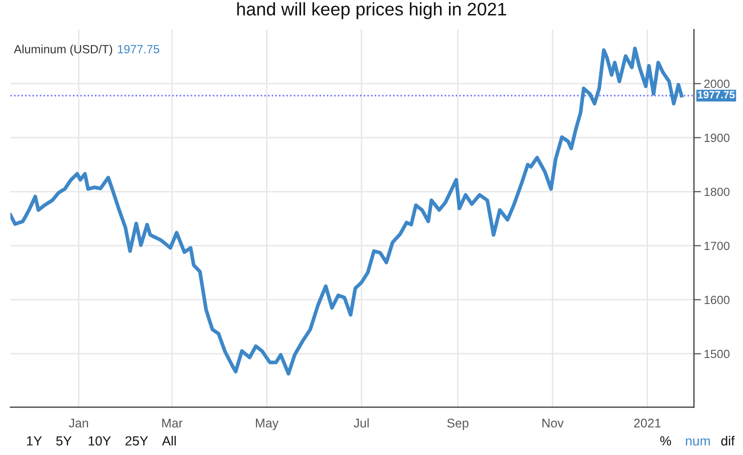 The width and height of the screenshot is (743, 455). What do you see at coordinates (64, 441) in the screenshot?
I see `text: 5Y` at bounding box center [64, 441].